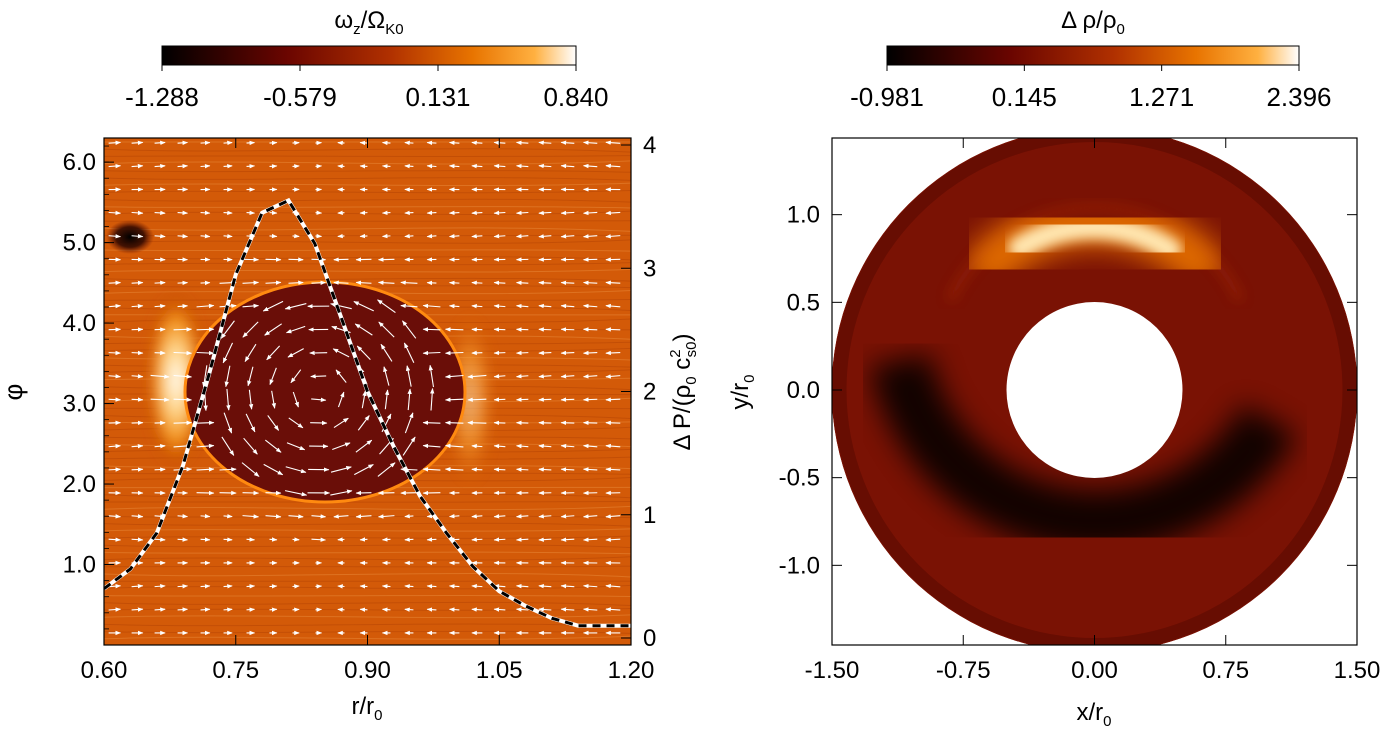 The image size is (1395, 734). Describe the element at coordinates (300, 97) in the screenshot. I see `left-colorbar-tick-label: -0.579` at that location.